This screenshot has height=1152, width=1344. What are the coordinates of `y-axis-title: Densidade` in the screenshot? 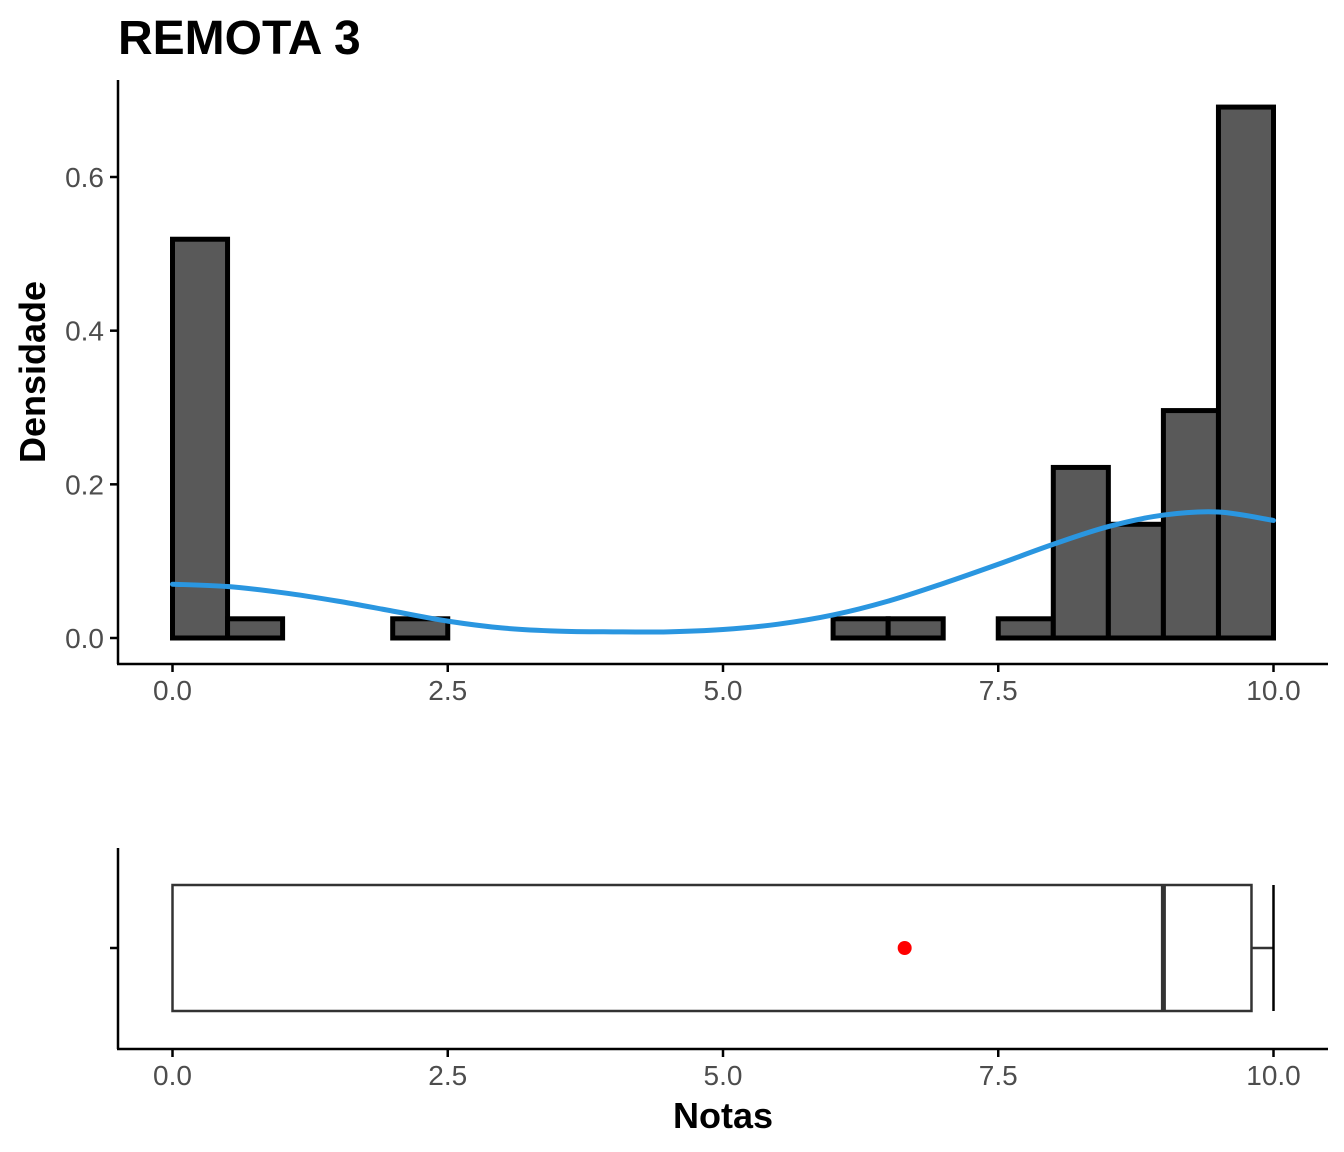 It's located at (32, 372).